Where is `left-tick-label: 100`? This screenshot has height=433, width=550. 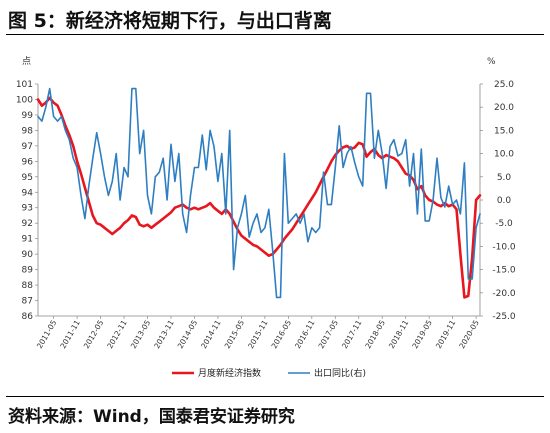
left-tick-label: 100 is located at coordinates (24, 100).